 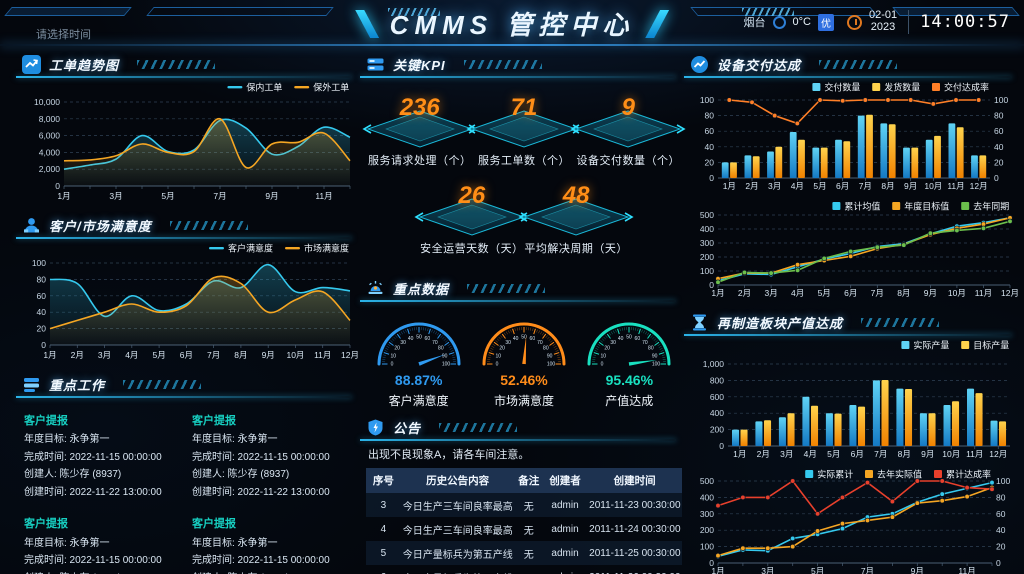 What do you see at coordinates (865, 186) in the screenshot?
I see `svg-text: 7月` at bounding box center [865, 186].